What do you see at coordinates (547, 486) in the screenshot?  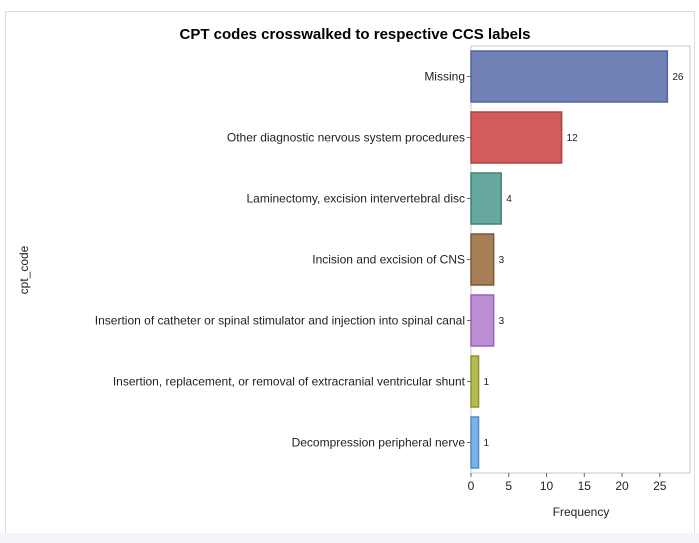 I see `x-tick-label: 10` at bounding box center [547, 486].